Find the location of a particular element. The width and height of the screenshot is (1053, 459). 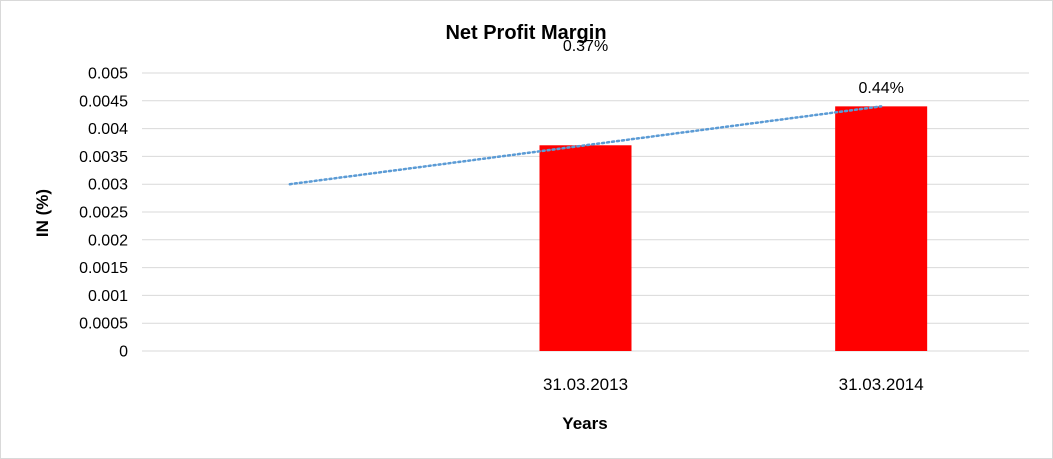

y-tick-label: 0.0045 is located at coordinates (103, 101).